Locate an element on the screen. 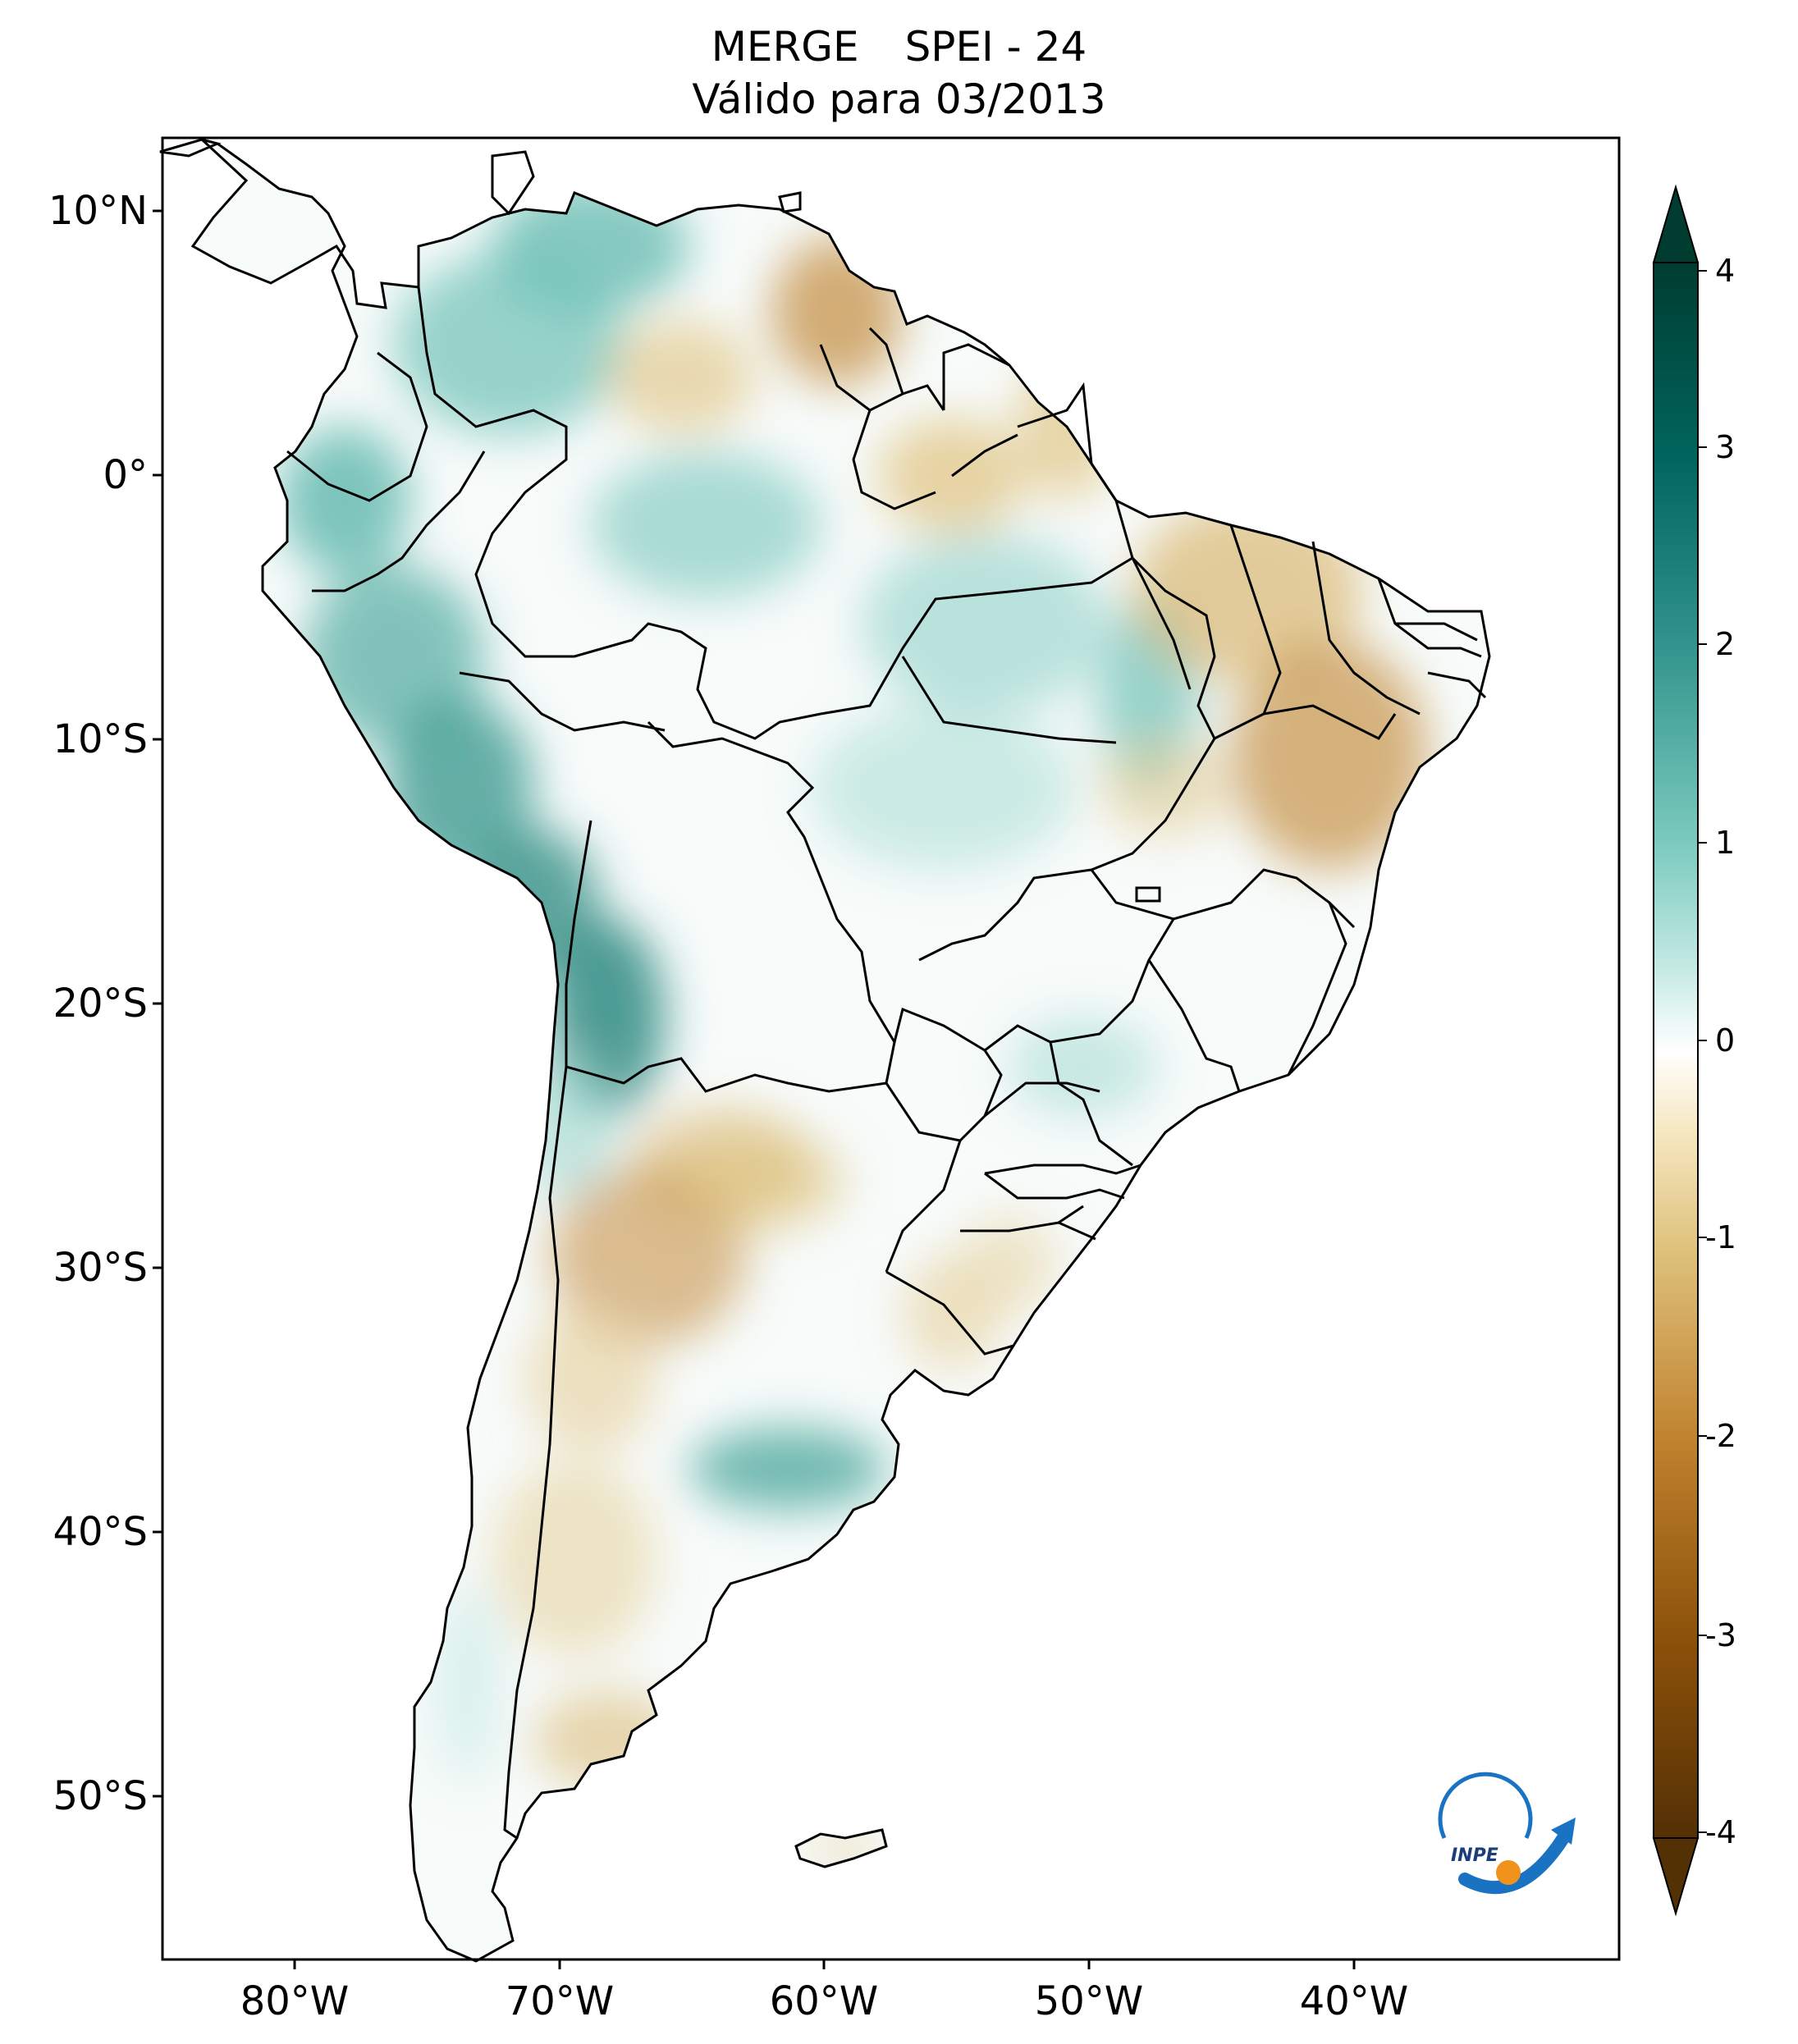  lon-label-40w: 40°W is located at coordinates (1354, 2001).